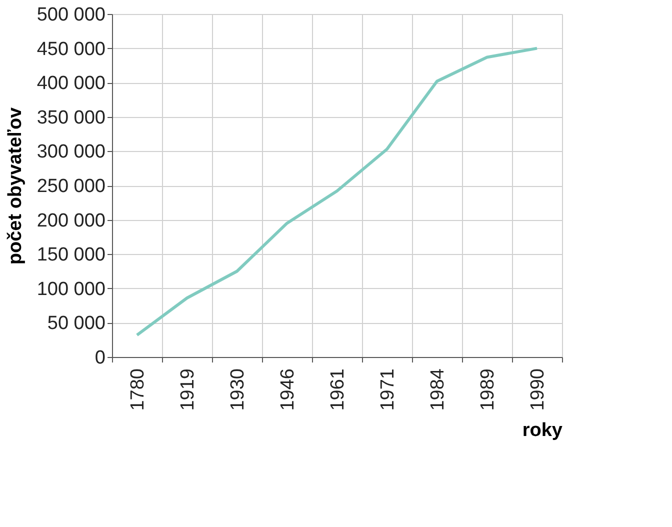 Image resolution: width=672 pixels, height=527 pixels. I want to click on x-tick-label: 1971, so click(388, 389).